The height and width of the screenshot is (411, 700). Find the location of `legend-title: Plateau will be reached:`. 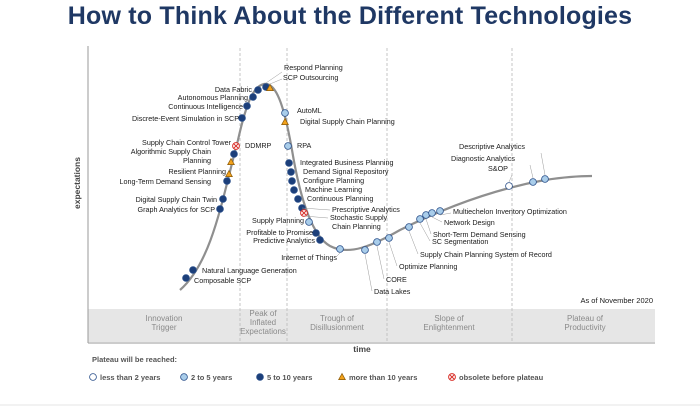

legend-title: Plateau will be reached: is located at coordinates (134, 359).